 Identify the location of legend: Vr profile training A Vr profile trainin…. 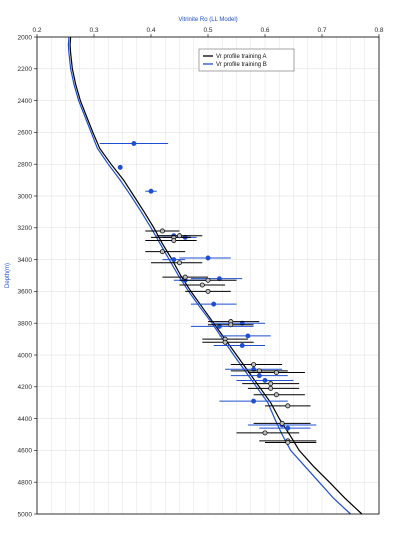
(246, 60).